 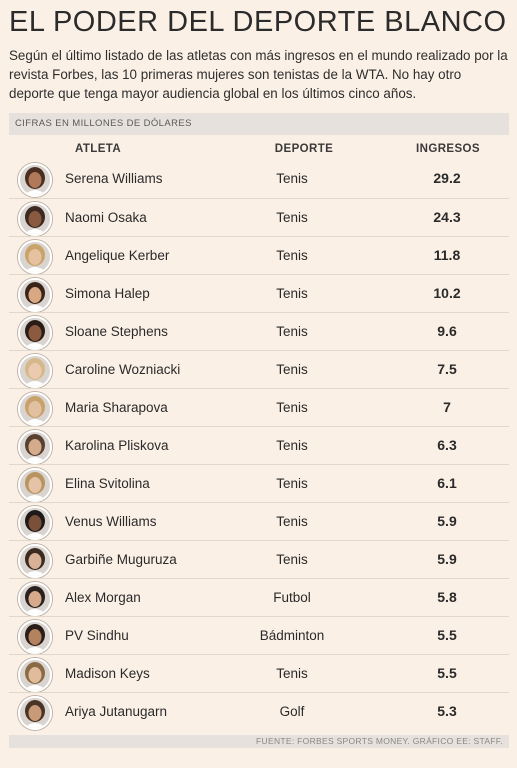 What do you see at coordinates (259, 179) in the screenshot?
I see `table-row: Serena Williams Tenis 29.2` at bounding box center [259, 179].